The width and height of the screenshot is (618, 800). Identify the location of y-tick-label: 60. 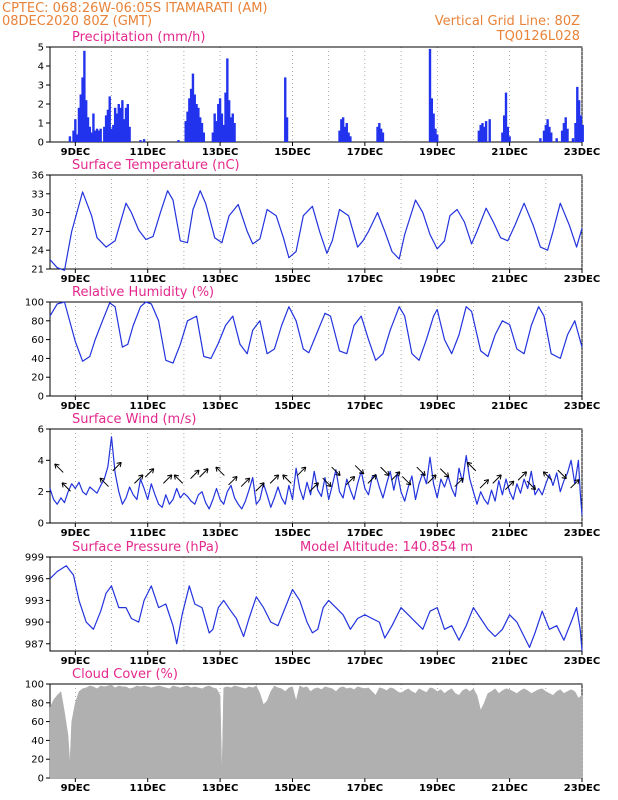
(37, 340).